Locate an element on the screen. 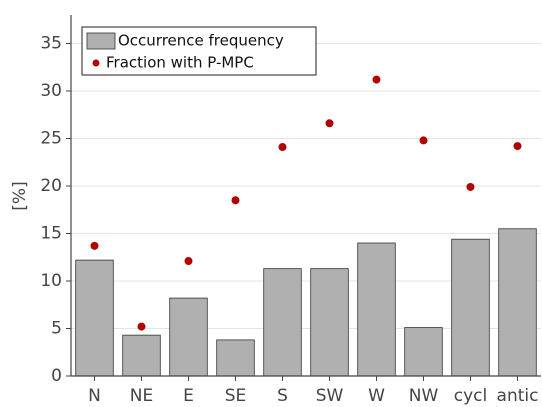 The width and height of the screenshot is (542, 407). y-tick-label: 5 is located at coordinates (56, 329).